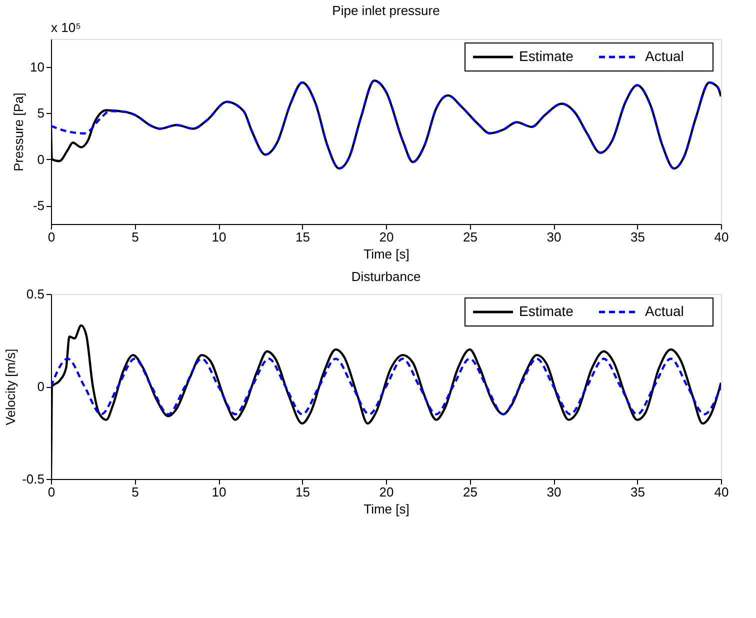 Image resolution: width=756 pixels, height=618 pixels. Describe the element at coordinates (37, 66) in the screenshot. I see `y-tick-label: 10` at that location.